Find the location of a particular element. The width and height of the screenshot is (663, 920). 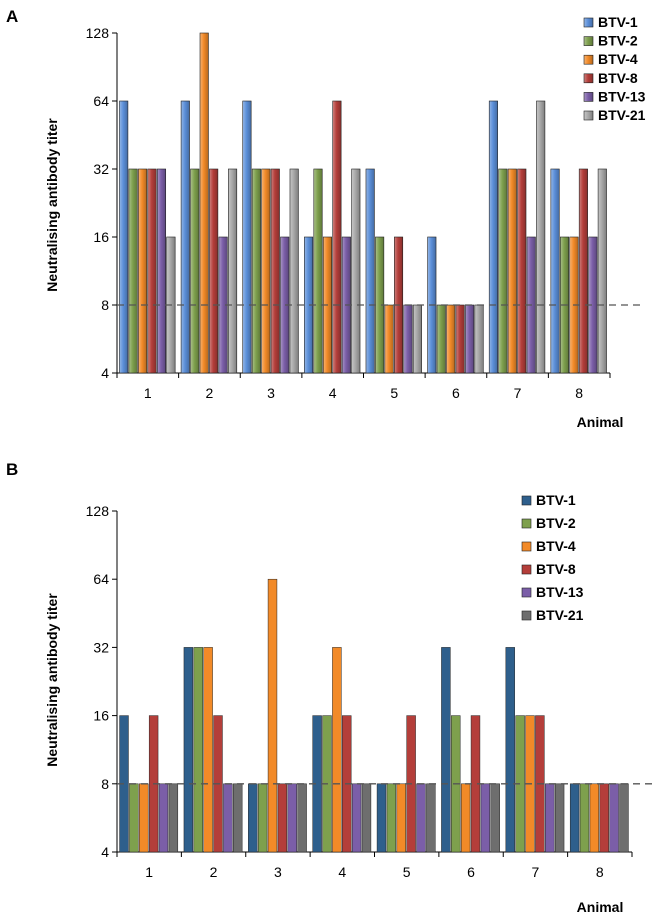

panel-letter-a: A is located at coordinates (12, 16).